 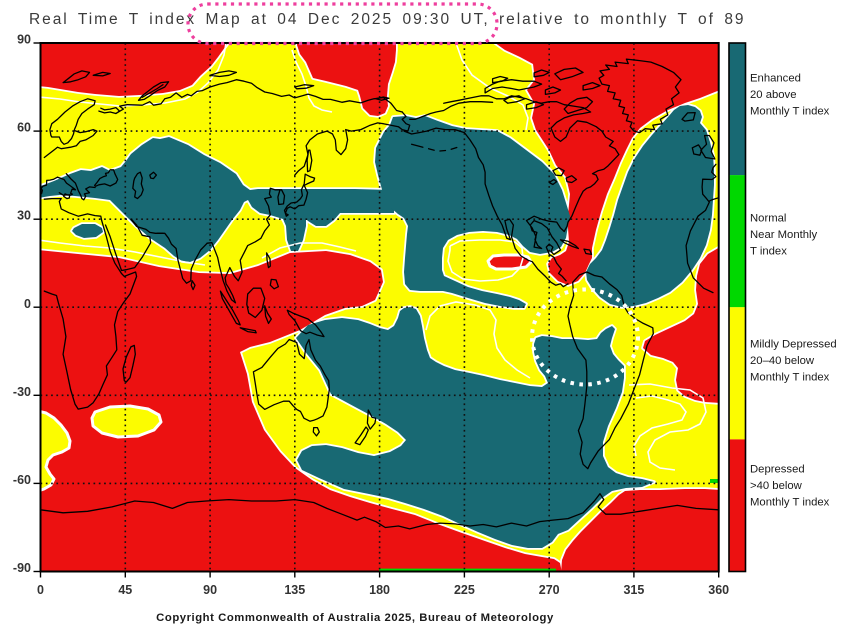 What do you see at coordinates (549, 590) in the screenshot?
I see `svg-text: 270` at bounding box center [549, 590].